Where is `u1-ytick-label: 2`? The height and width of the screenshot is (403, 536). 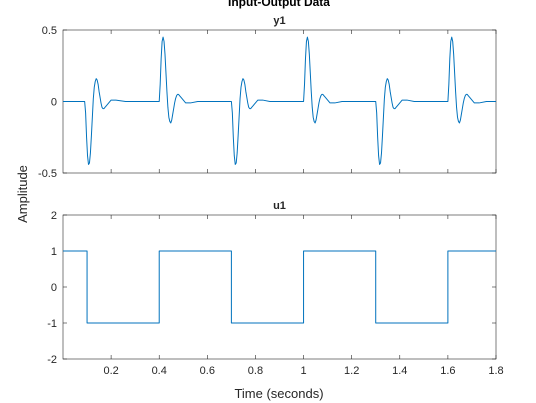 u1-ytick-label: 2 is located at coordinates (54, 216).